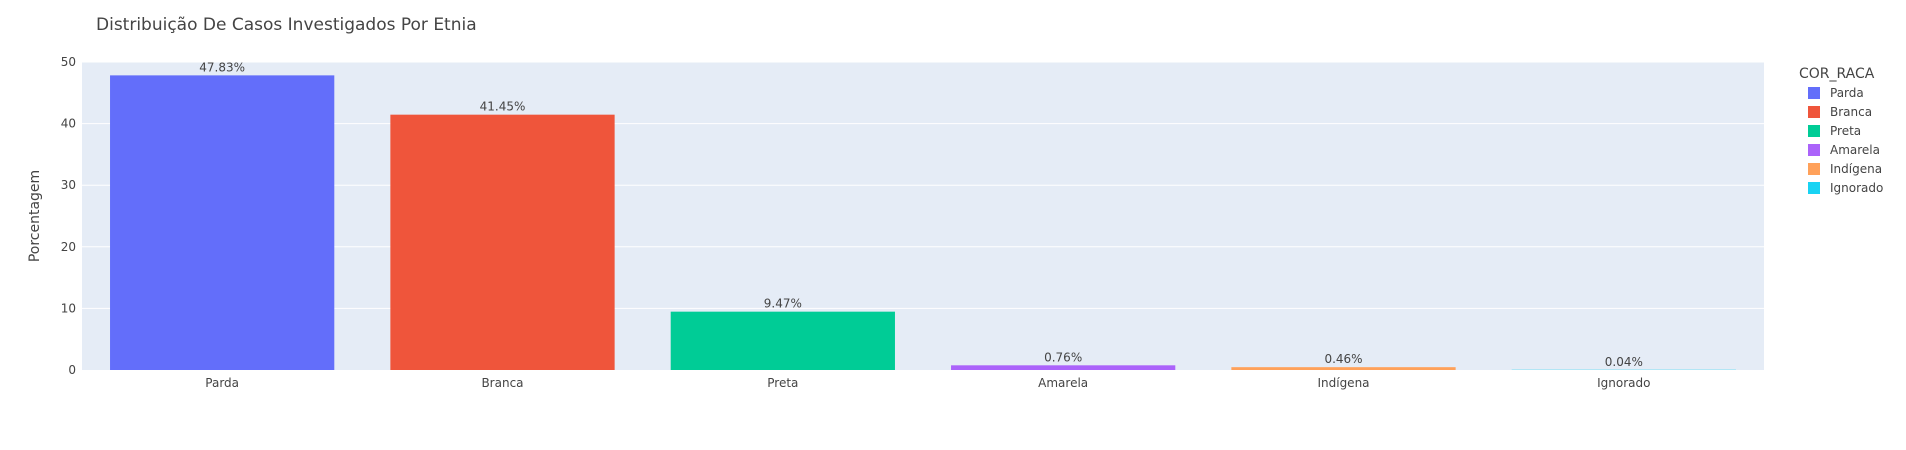  Describe the element at coordinates (927, 383) in the screenshot. I see `x-axis-ticks: Parda Branca Preta Amarela Indígena Ignorado` at that location.